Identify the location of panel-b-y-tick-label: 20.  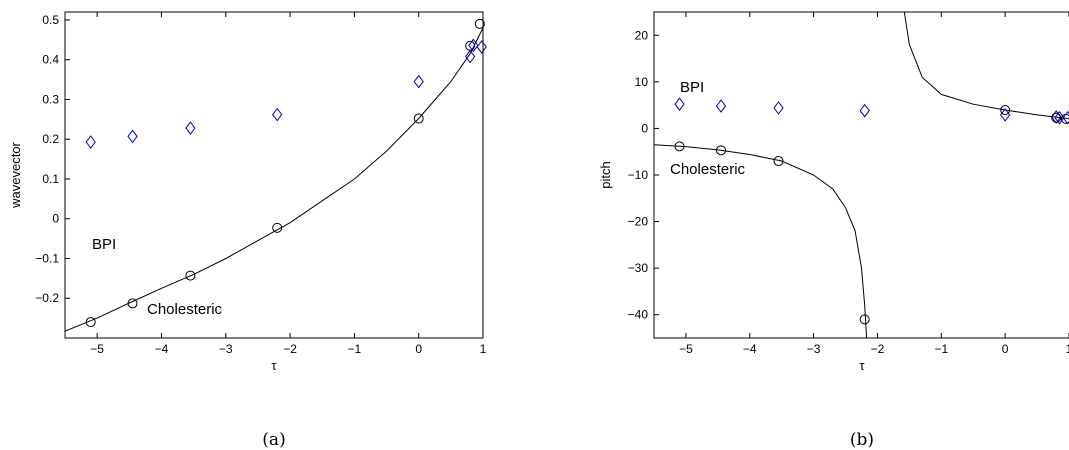
(642, 35).